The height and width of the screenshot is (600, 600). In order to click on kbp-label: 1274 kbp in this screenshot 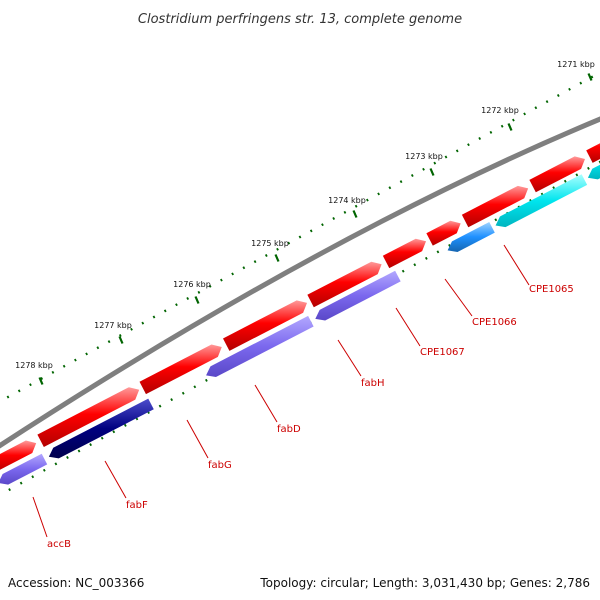, I will do `click(347, 200)`.